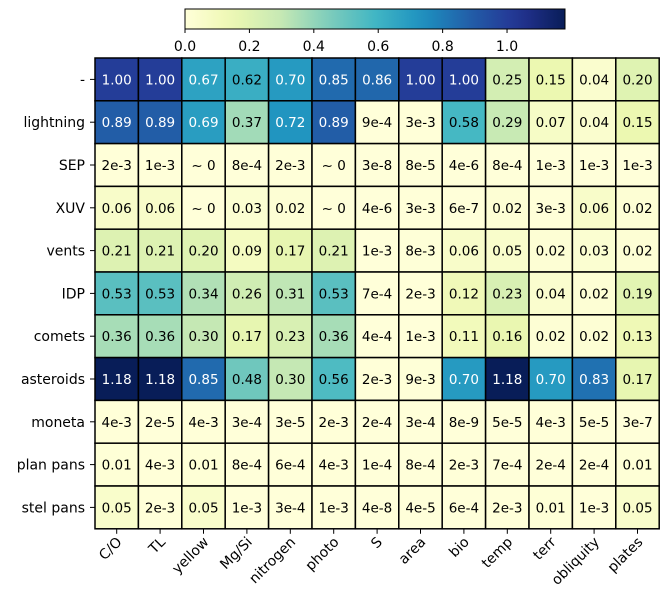  Describe the element at coordinates (58, 423) in the screenshot. I see `row-label: moneta` at that location.